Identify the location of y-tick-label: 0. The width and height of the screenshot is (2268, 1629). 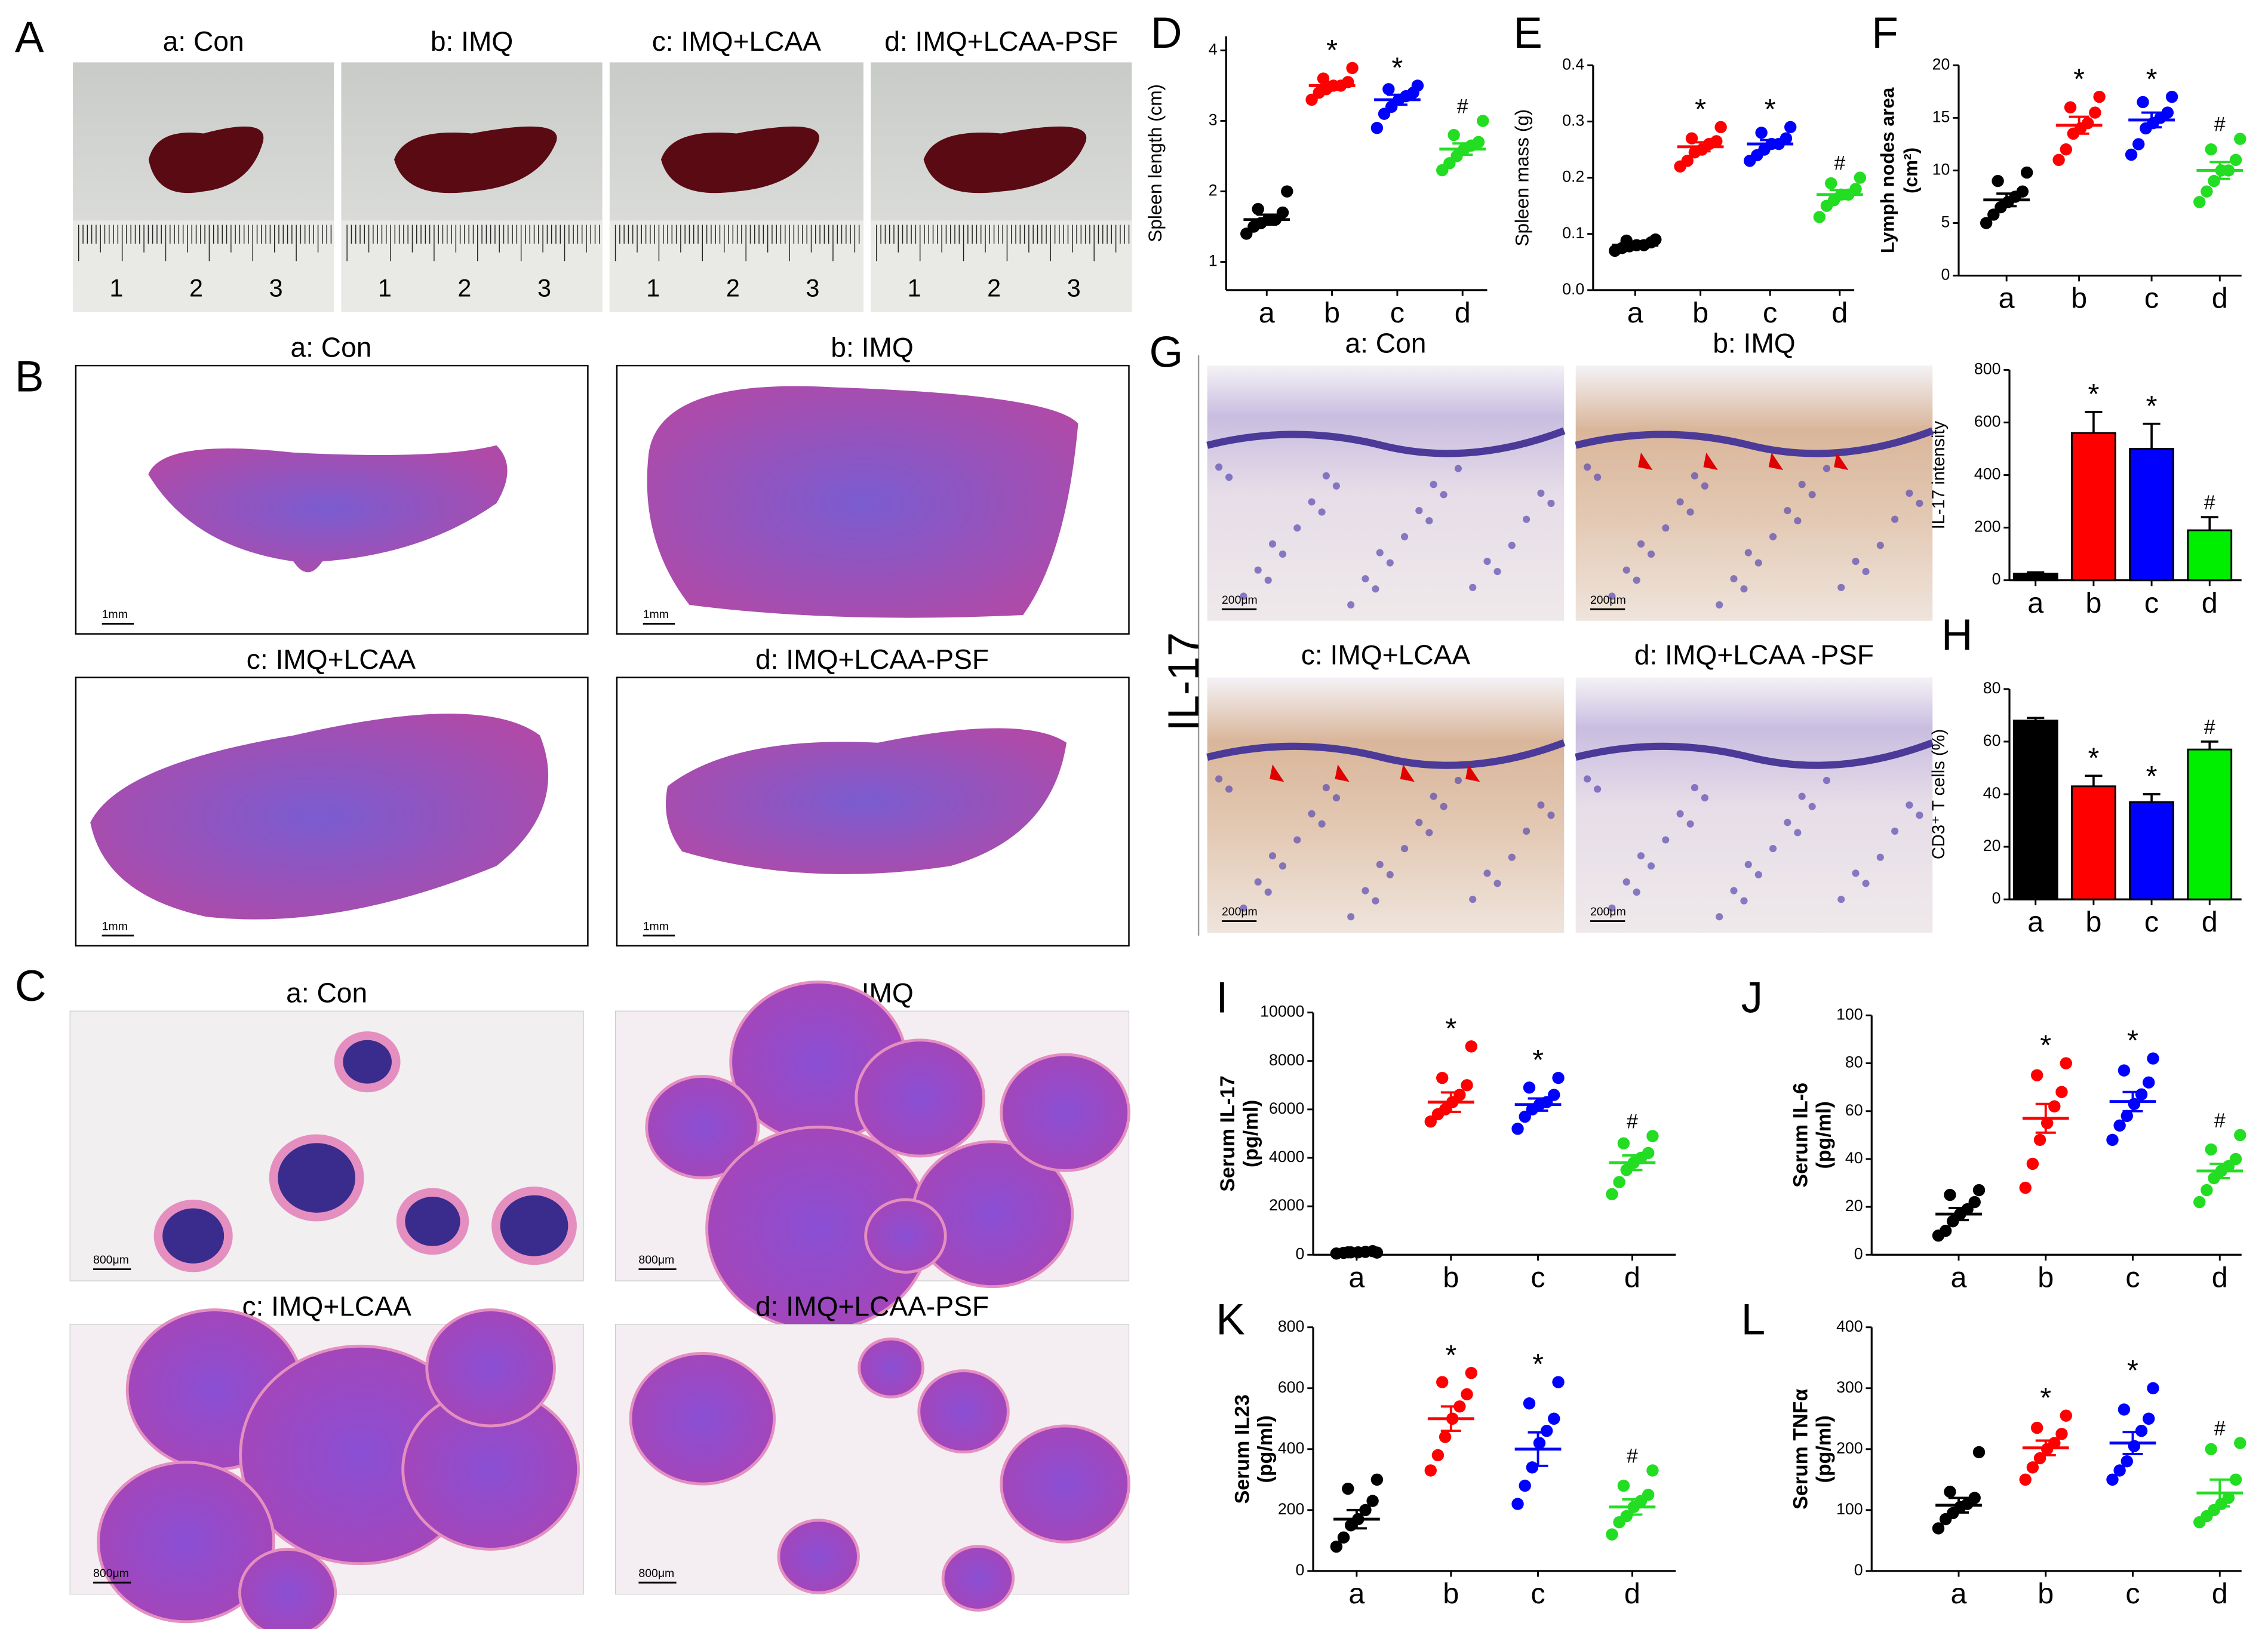
(1300, 1570).